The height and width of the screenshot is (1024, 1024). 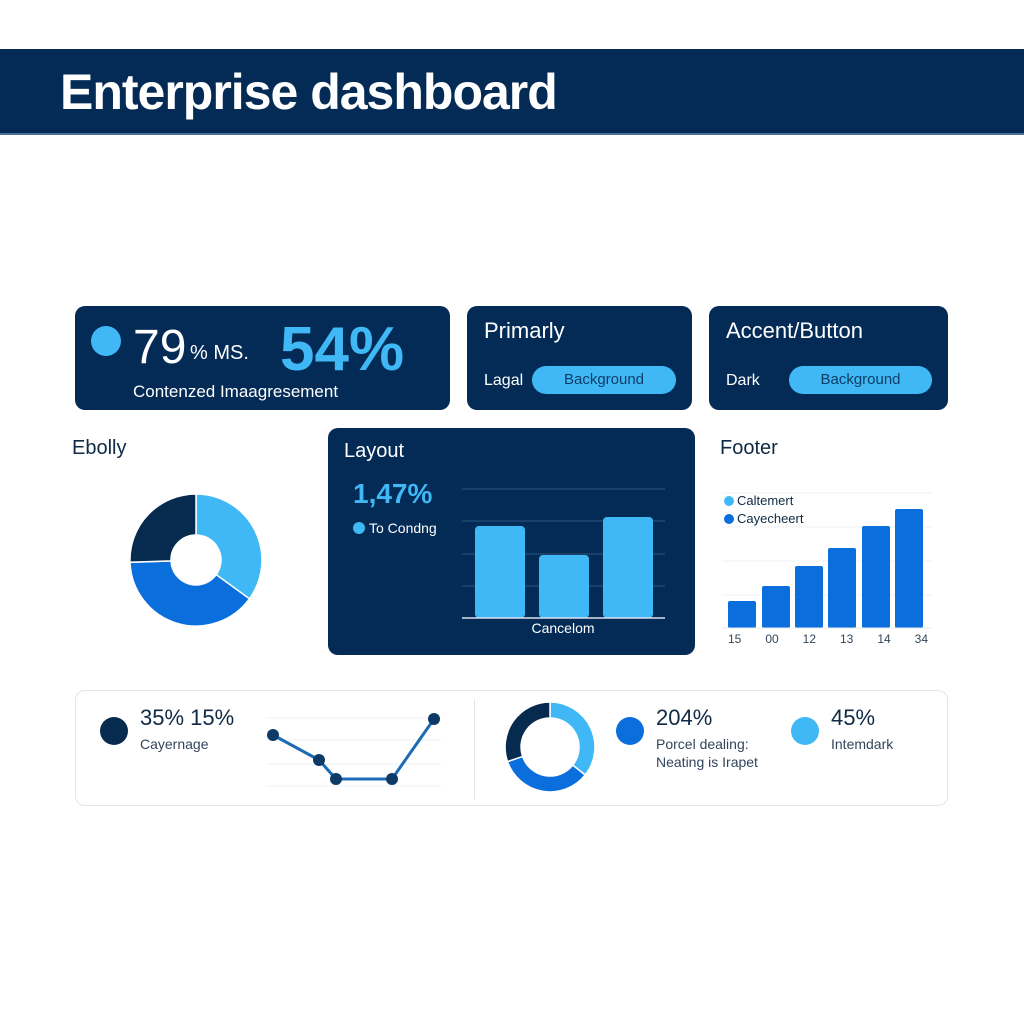 I want to click on footer-label: Footer, so click(x=749, y=448).